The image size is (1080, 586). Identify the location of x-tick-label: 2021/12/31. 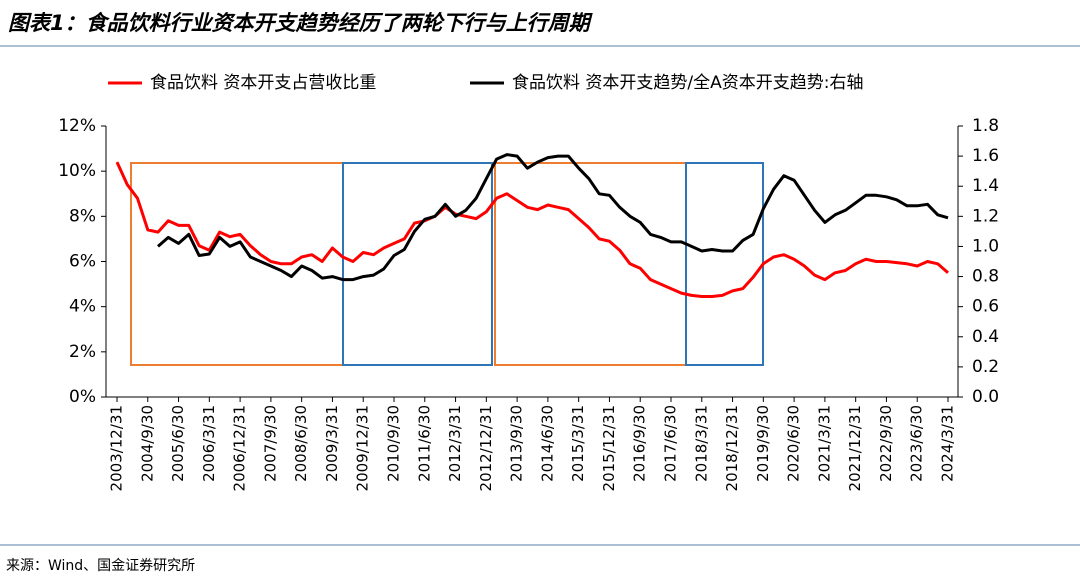
(855, 448).